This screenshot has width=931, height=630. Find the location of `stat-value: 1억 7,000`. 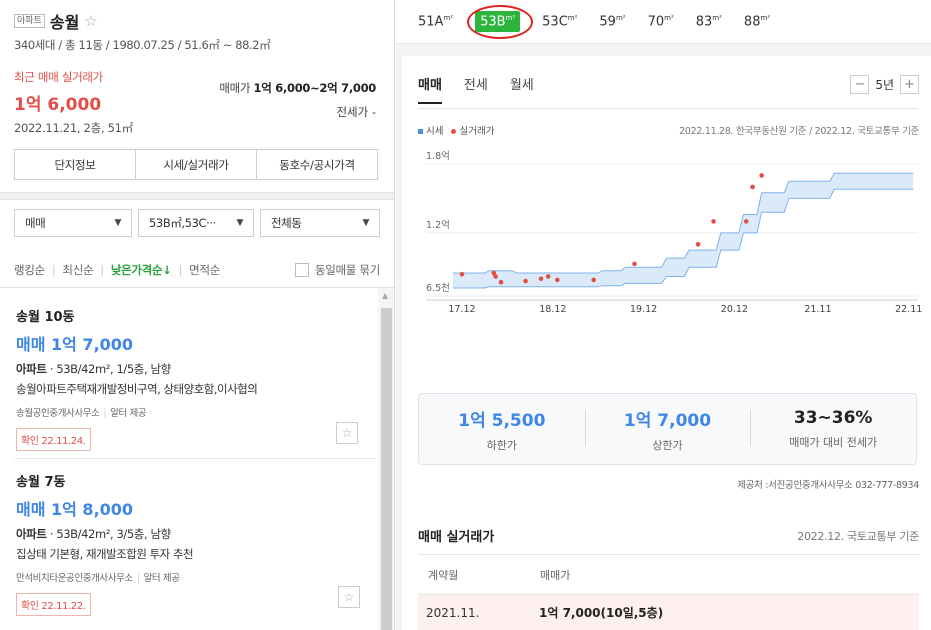

stat-value: 1억 7,000 is located at coordinates (667, 420).